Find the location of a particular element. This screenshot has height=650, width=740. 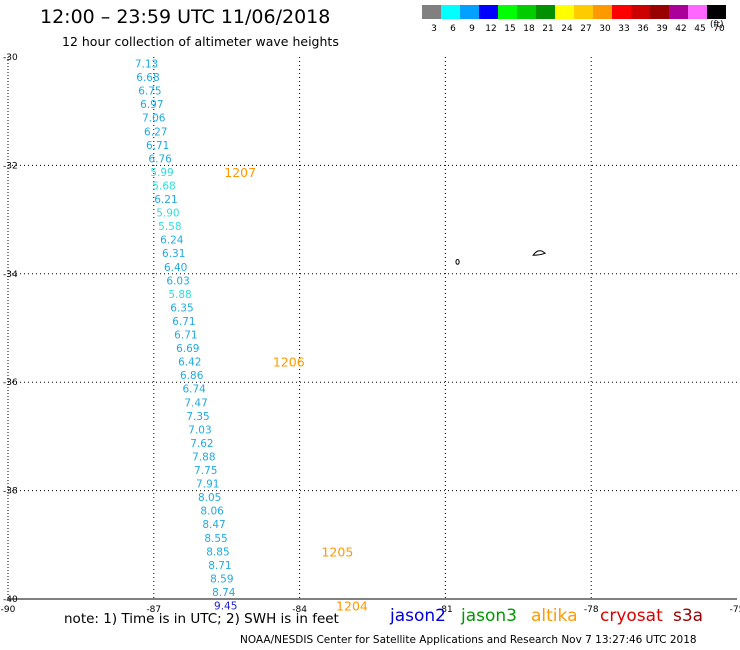

swh-value: 8.85 is located at coordinates (217, 552).